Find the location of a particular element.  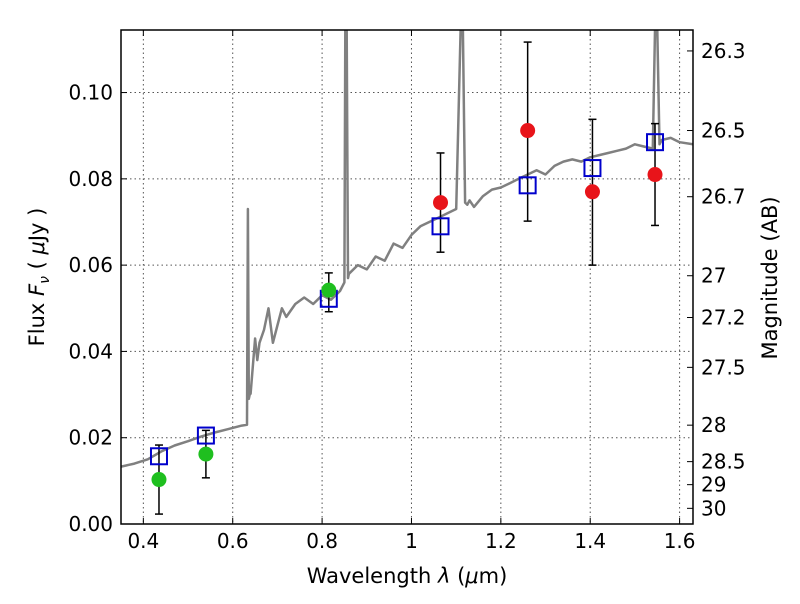

magnitude-tick-label: 27 is located at coordinates (713, 276).